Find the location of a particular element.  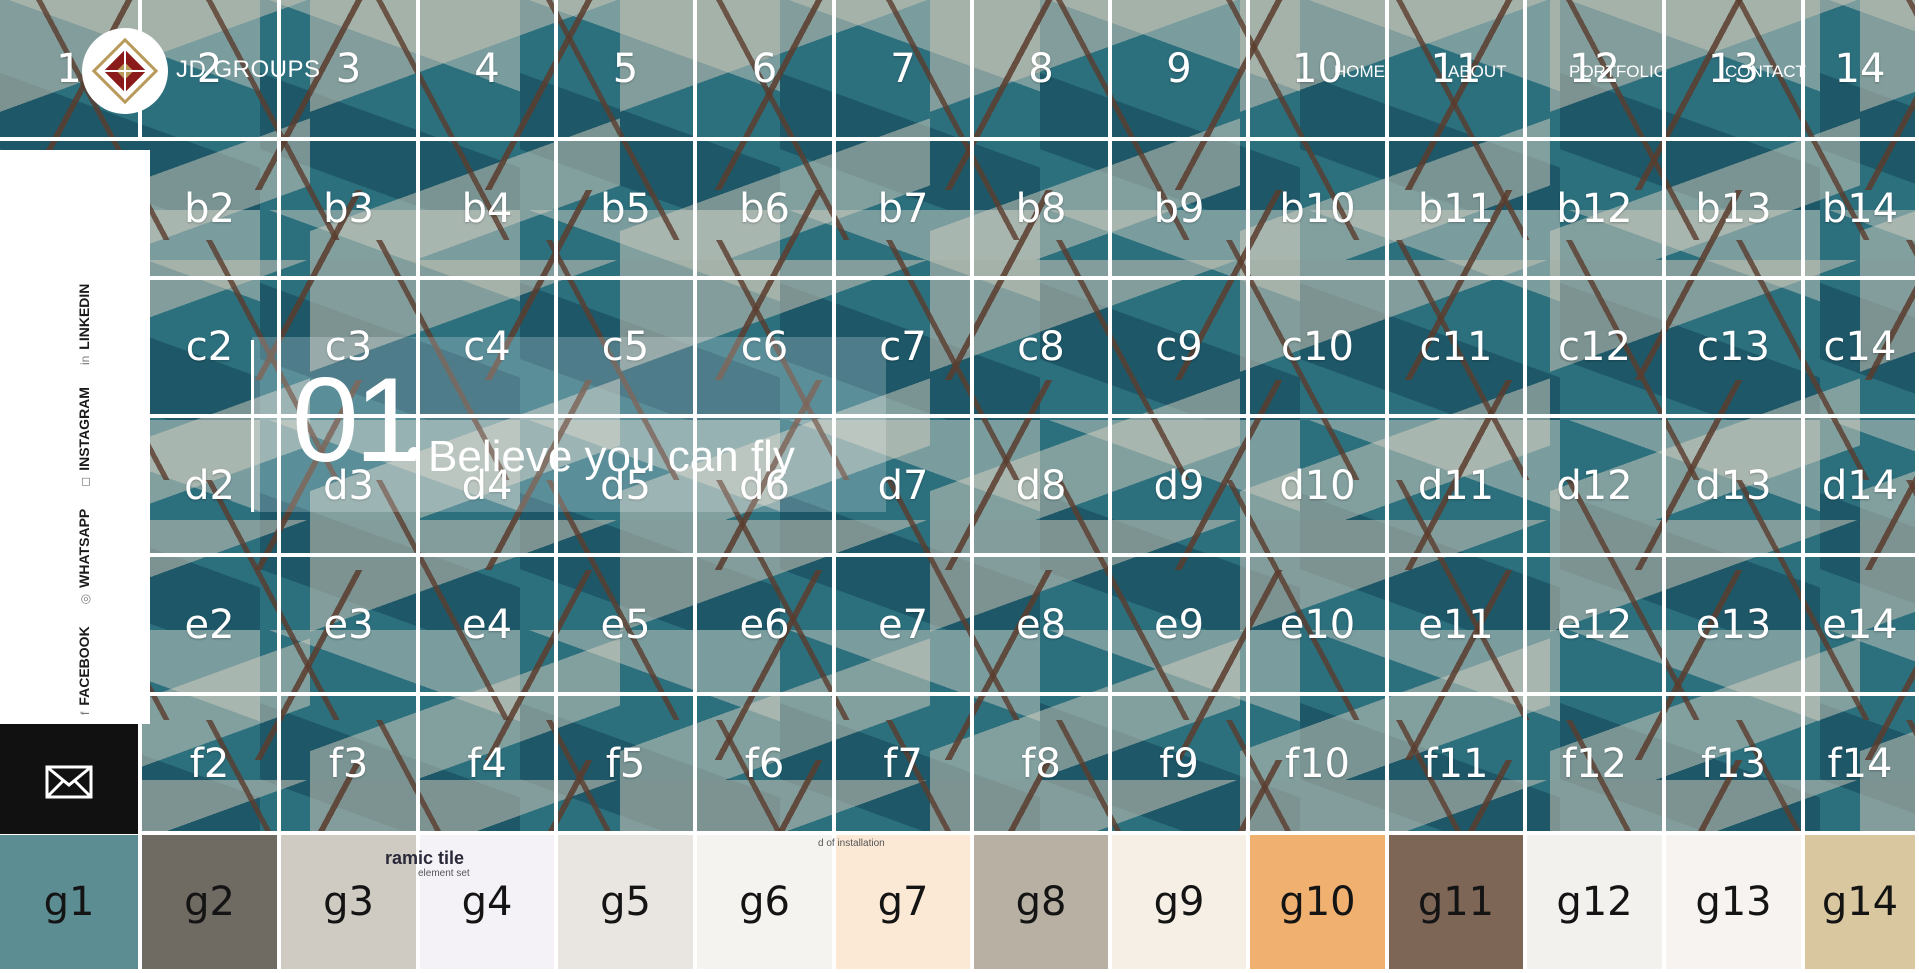

nav-home: HOME is located at coordinates (1359, 71).